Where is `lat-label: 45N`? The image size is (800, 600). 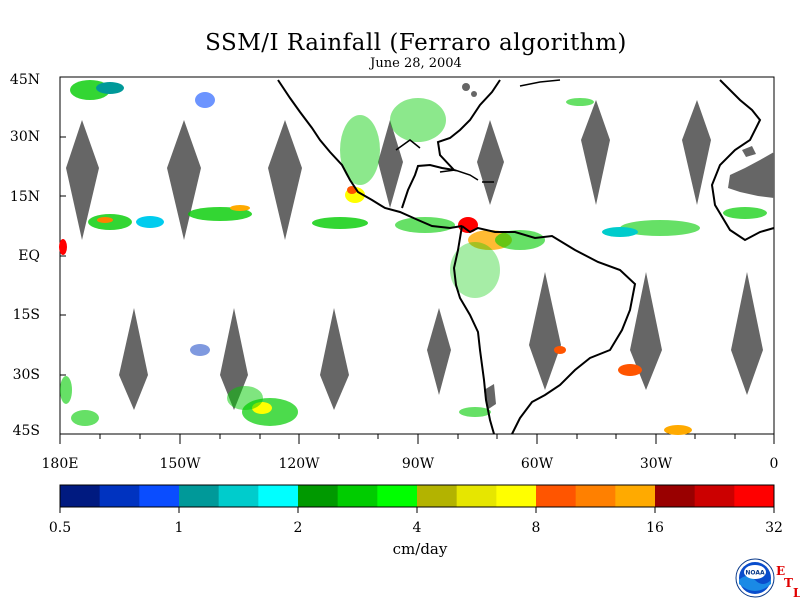 lat-label: 45N is located at coordinates (24, 80).